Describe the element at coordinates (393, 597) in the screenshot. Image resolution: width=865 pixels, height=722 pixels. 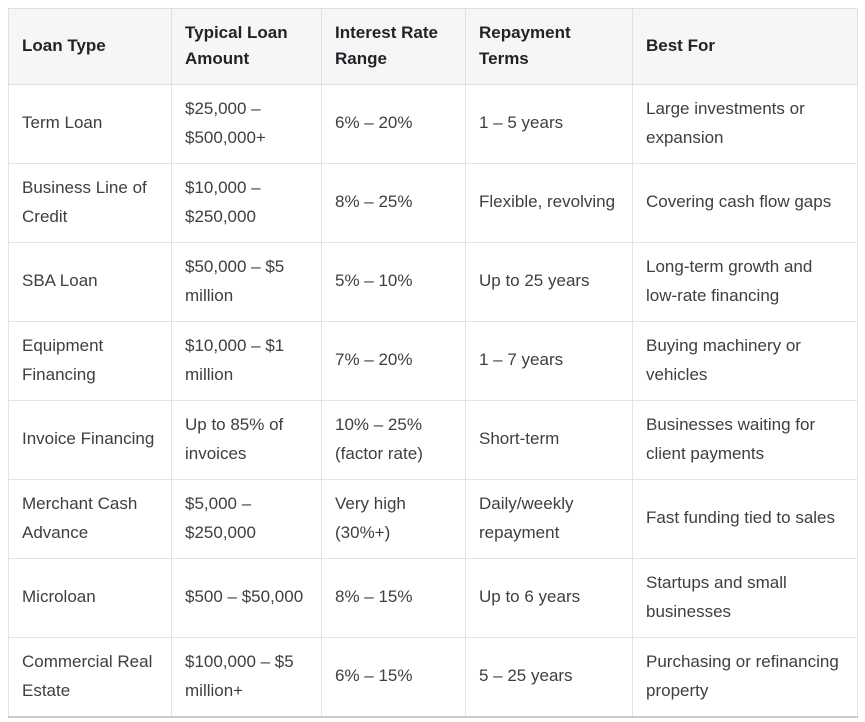
I see `table-cell: 8% – 15%` at that location.